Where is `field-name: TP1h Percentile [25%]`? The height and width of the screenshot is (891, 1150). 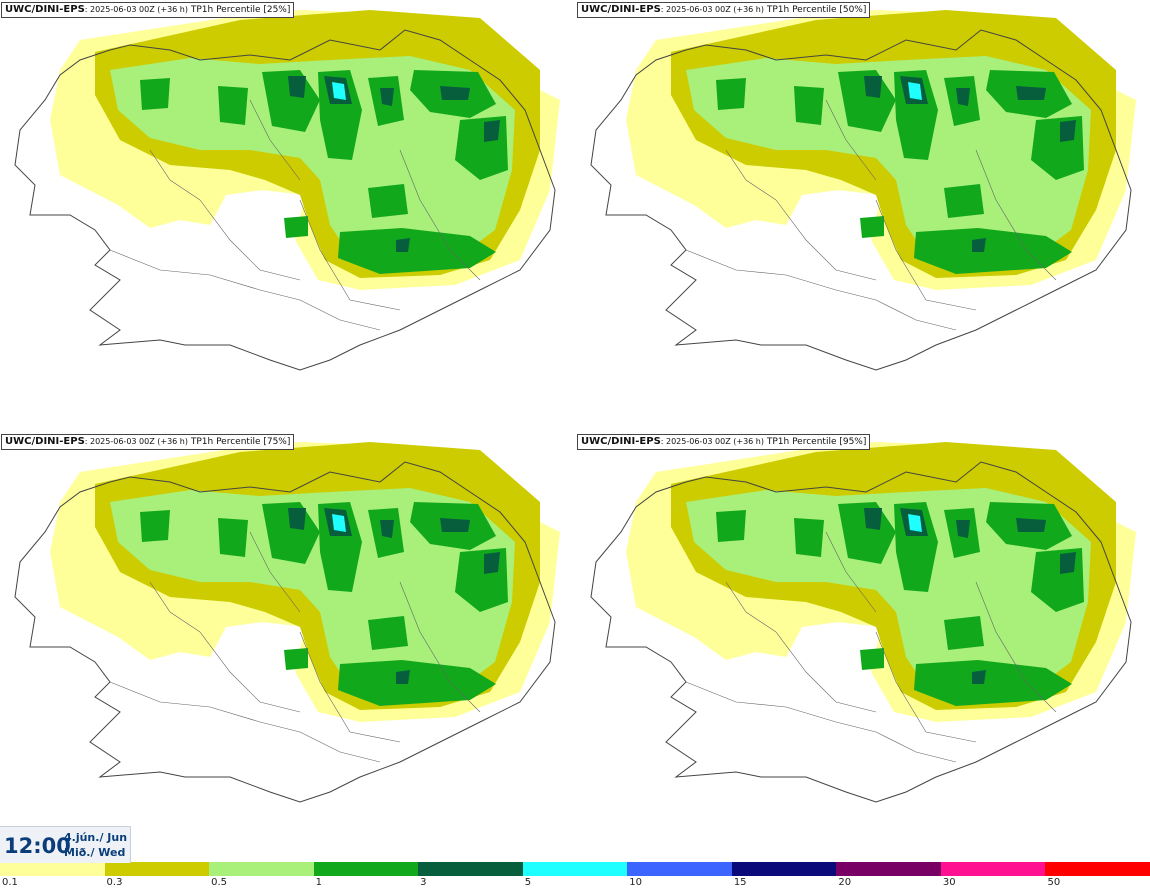
field-name: TP1h Percentile [25%] is located at coordinates (240, 10).